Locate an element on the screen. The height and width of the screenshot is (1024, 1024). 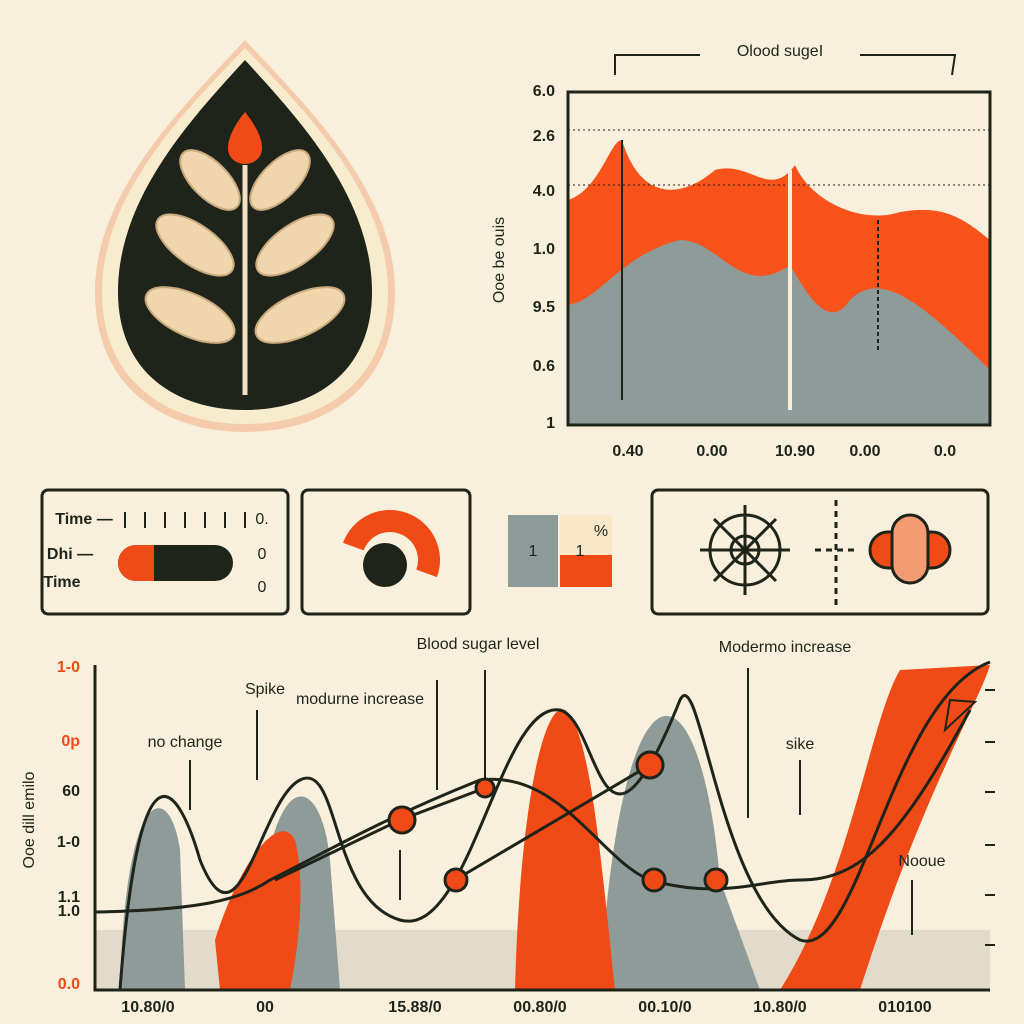
gauge-knob is located at coordinates (385, 565).